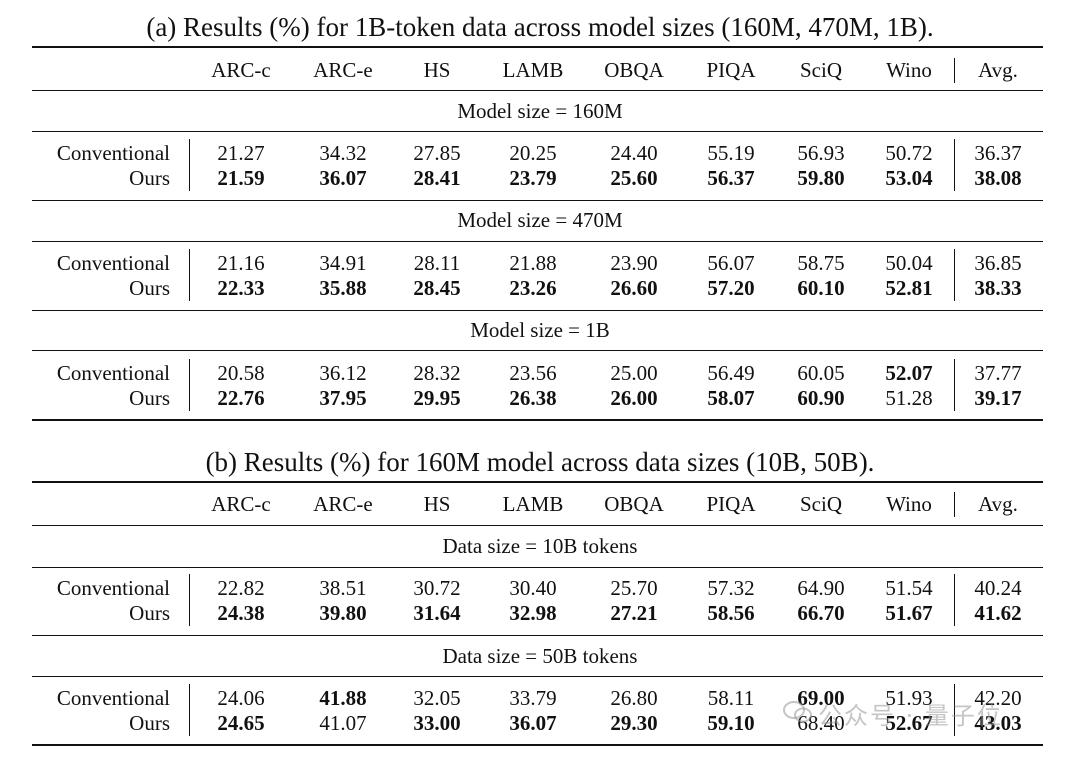 The height and width of the screenshot is (759, 1080). What do you see at coordinates (998, 723) in the screenshot?
I see `table_b-cell: 43.03` at bounding box center [998, 723].